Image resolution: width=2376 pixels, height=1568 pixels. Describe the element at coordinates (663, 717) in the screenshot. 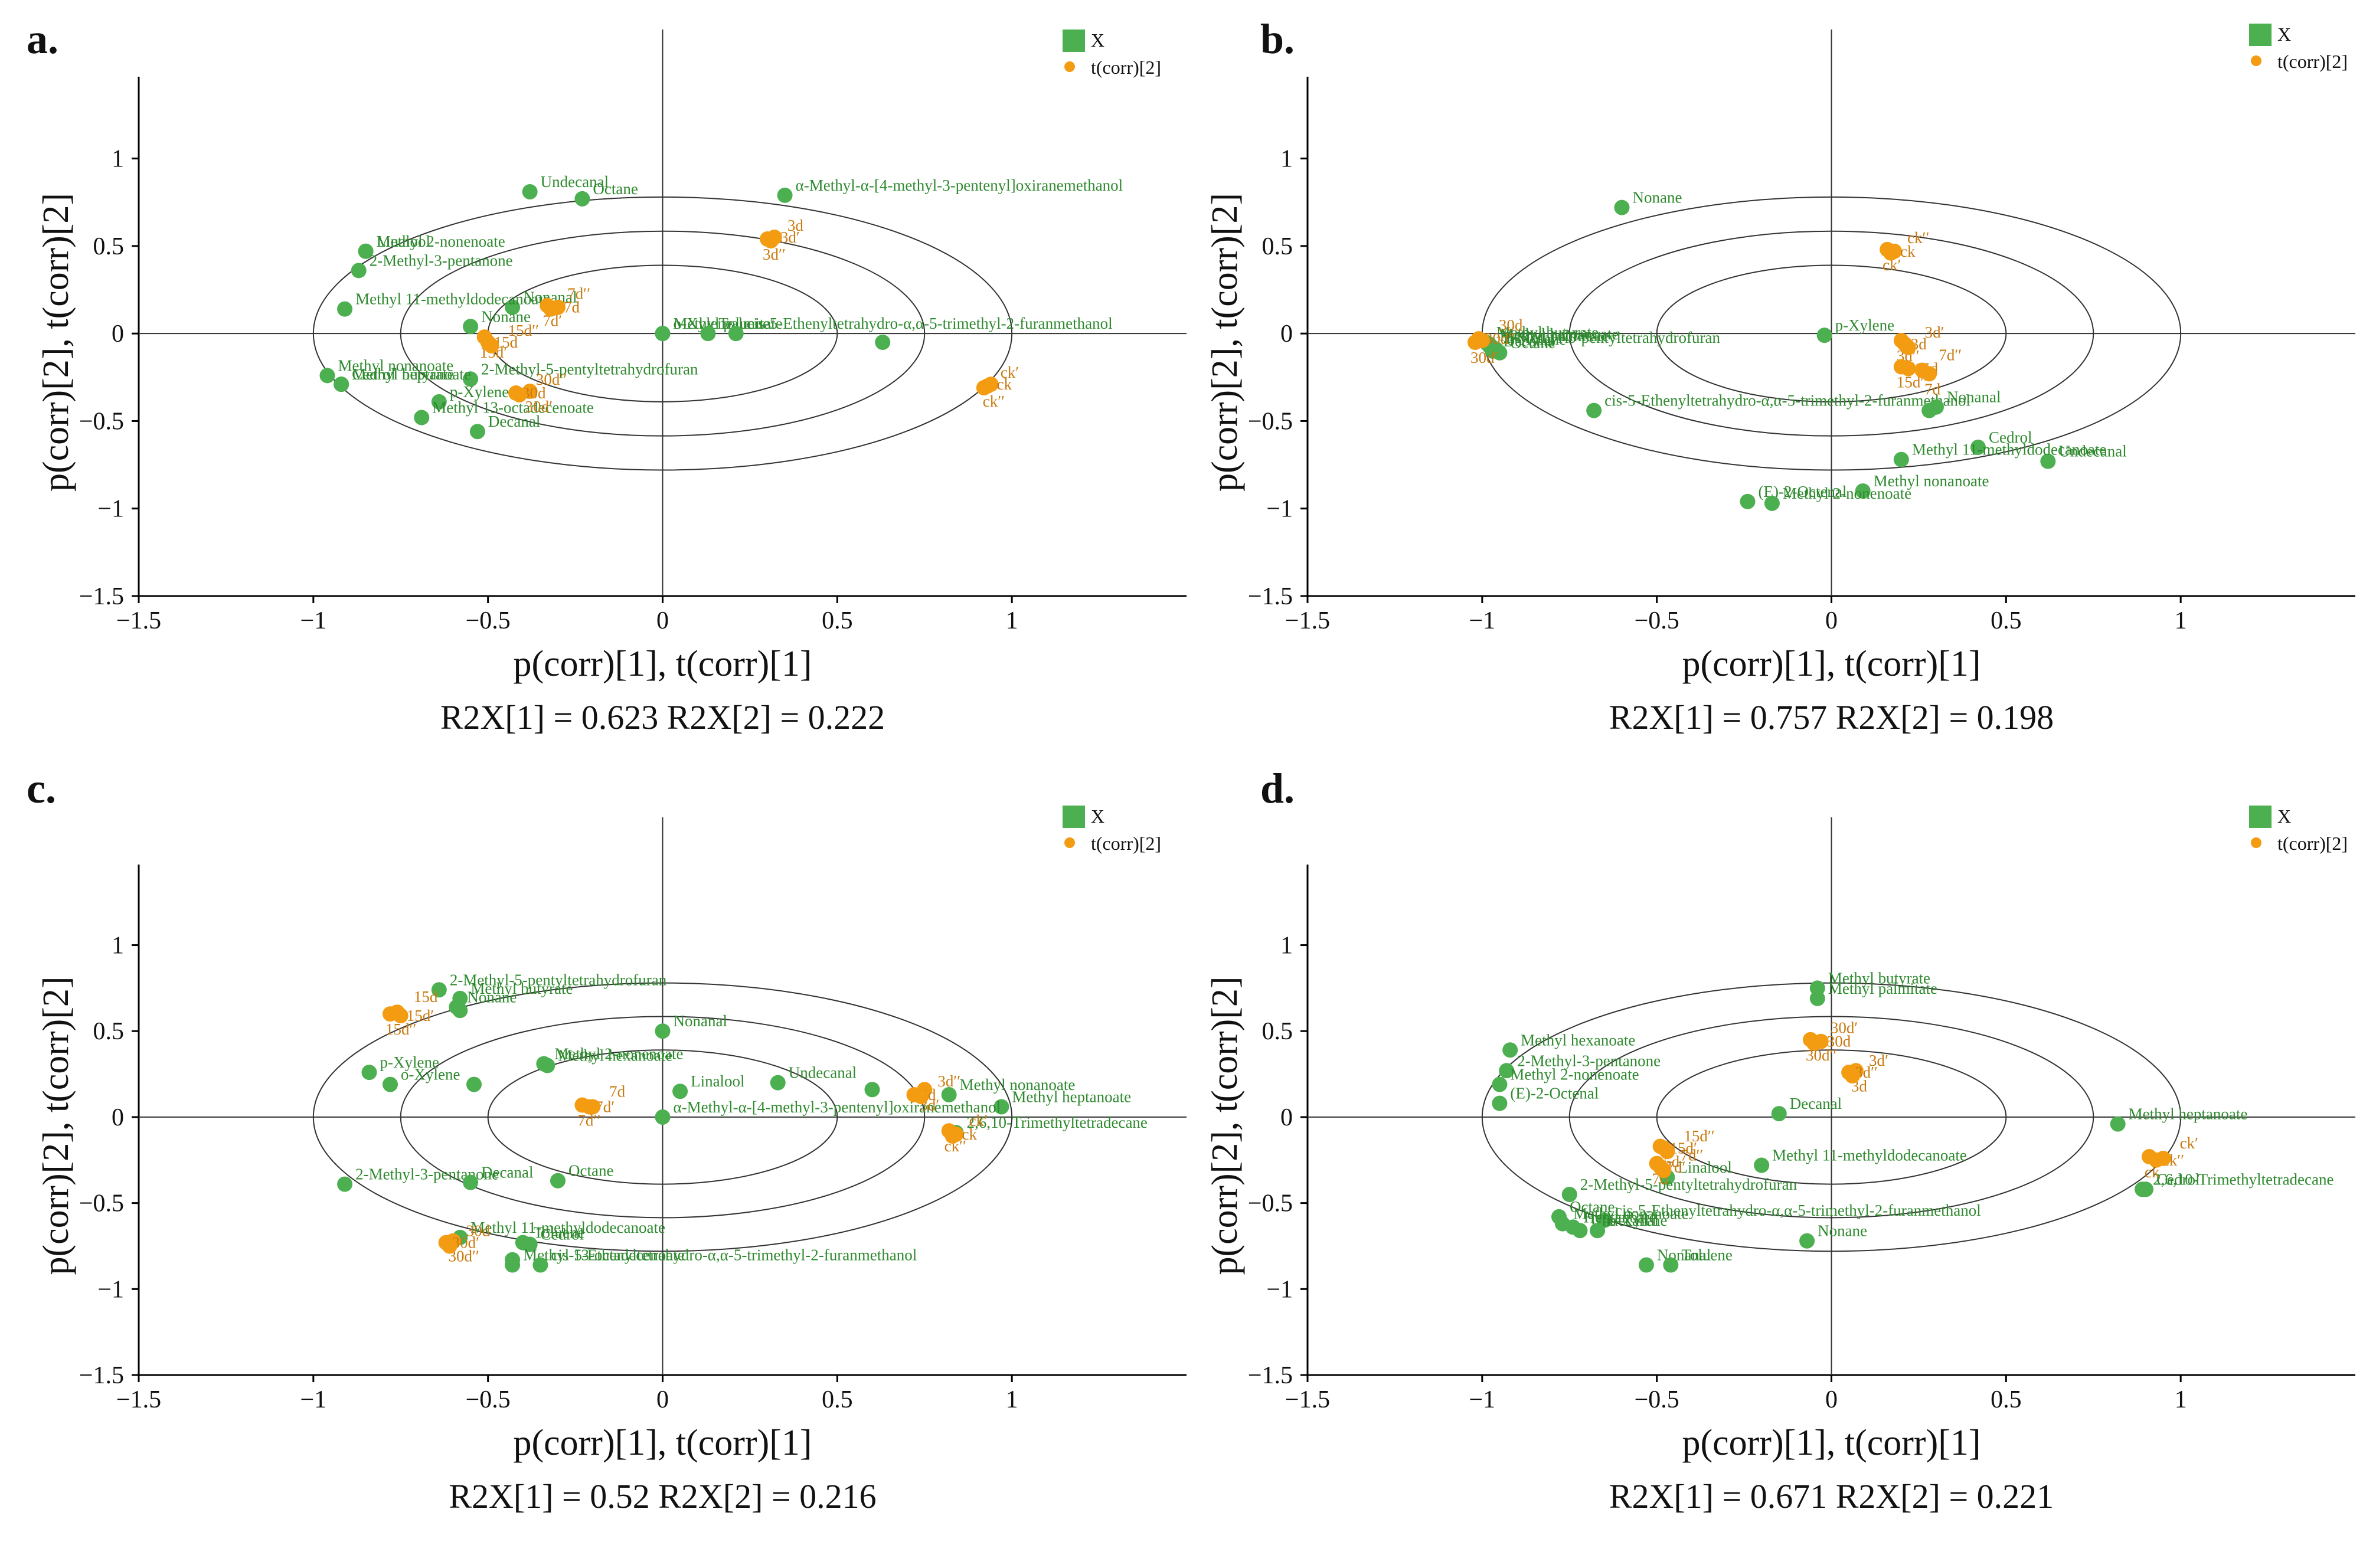

I see `r2x-caption: R2X[1] = 0.623 R2X[2] = 0.222` at that location.